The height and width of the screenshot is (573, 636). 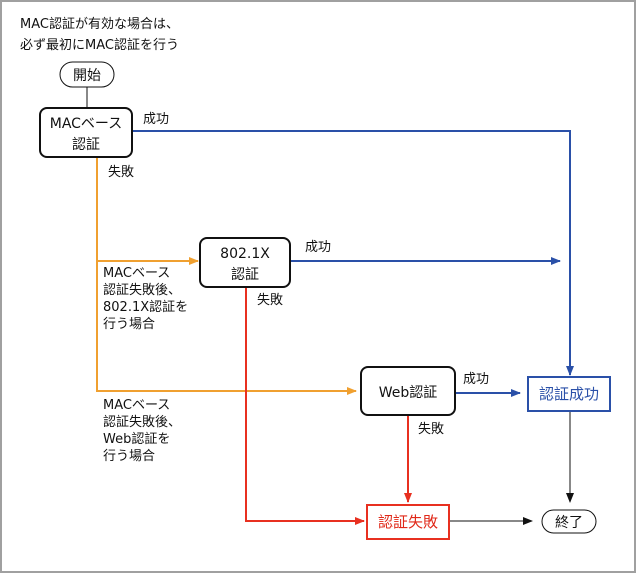 I want to click on auth-failure-box, so click(x=408, y=522).